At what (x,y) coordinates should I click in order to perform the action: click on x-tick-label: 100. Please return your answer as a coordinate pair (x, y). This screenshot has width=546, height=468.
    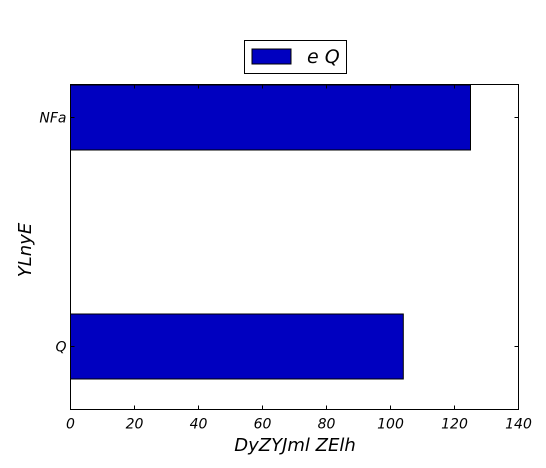
    Looking at the image, I should click on (390, 425).